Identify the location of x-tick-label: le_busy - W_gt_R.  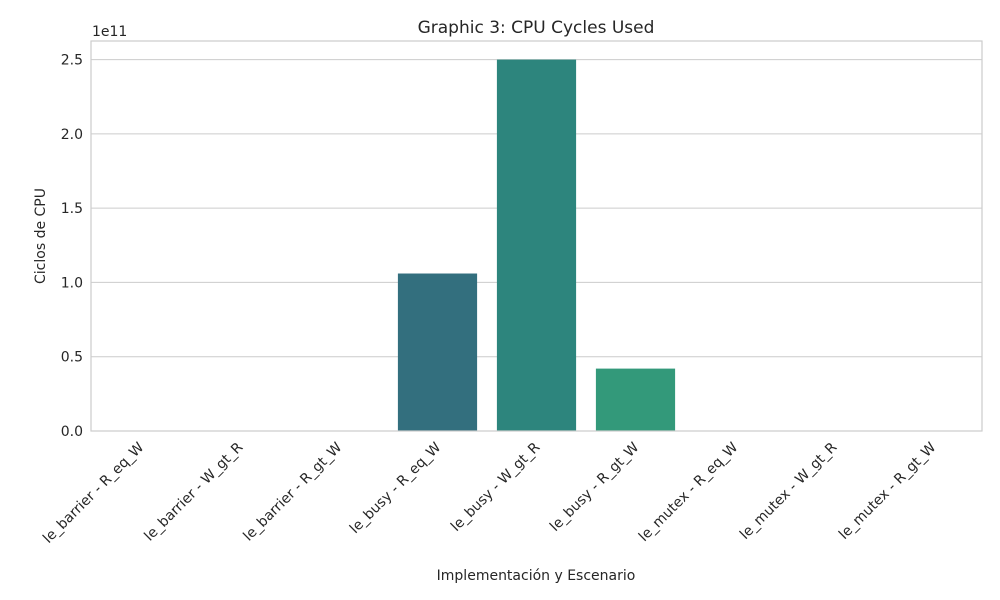
(495, 486).